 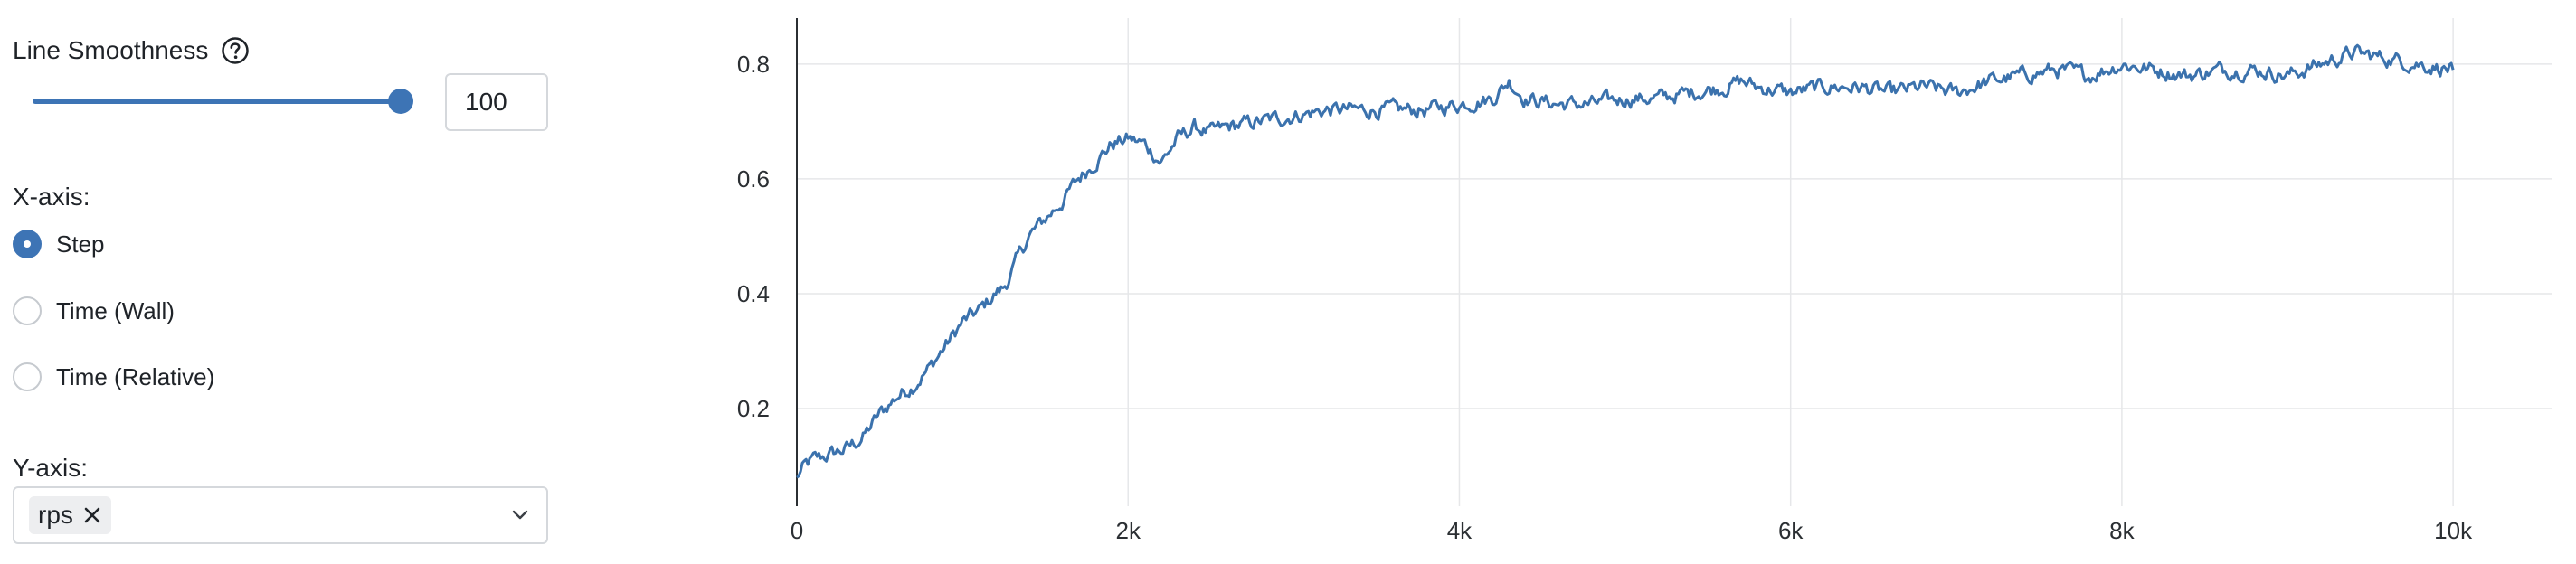 What do you see at coordinates (1791, 530) in the screenshot?
I see `x-tick-label: 6k` at bounding box center [1791, 530].